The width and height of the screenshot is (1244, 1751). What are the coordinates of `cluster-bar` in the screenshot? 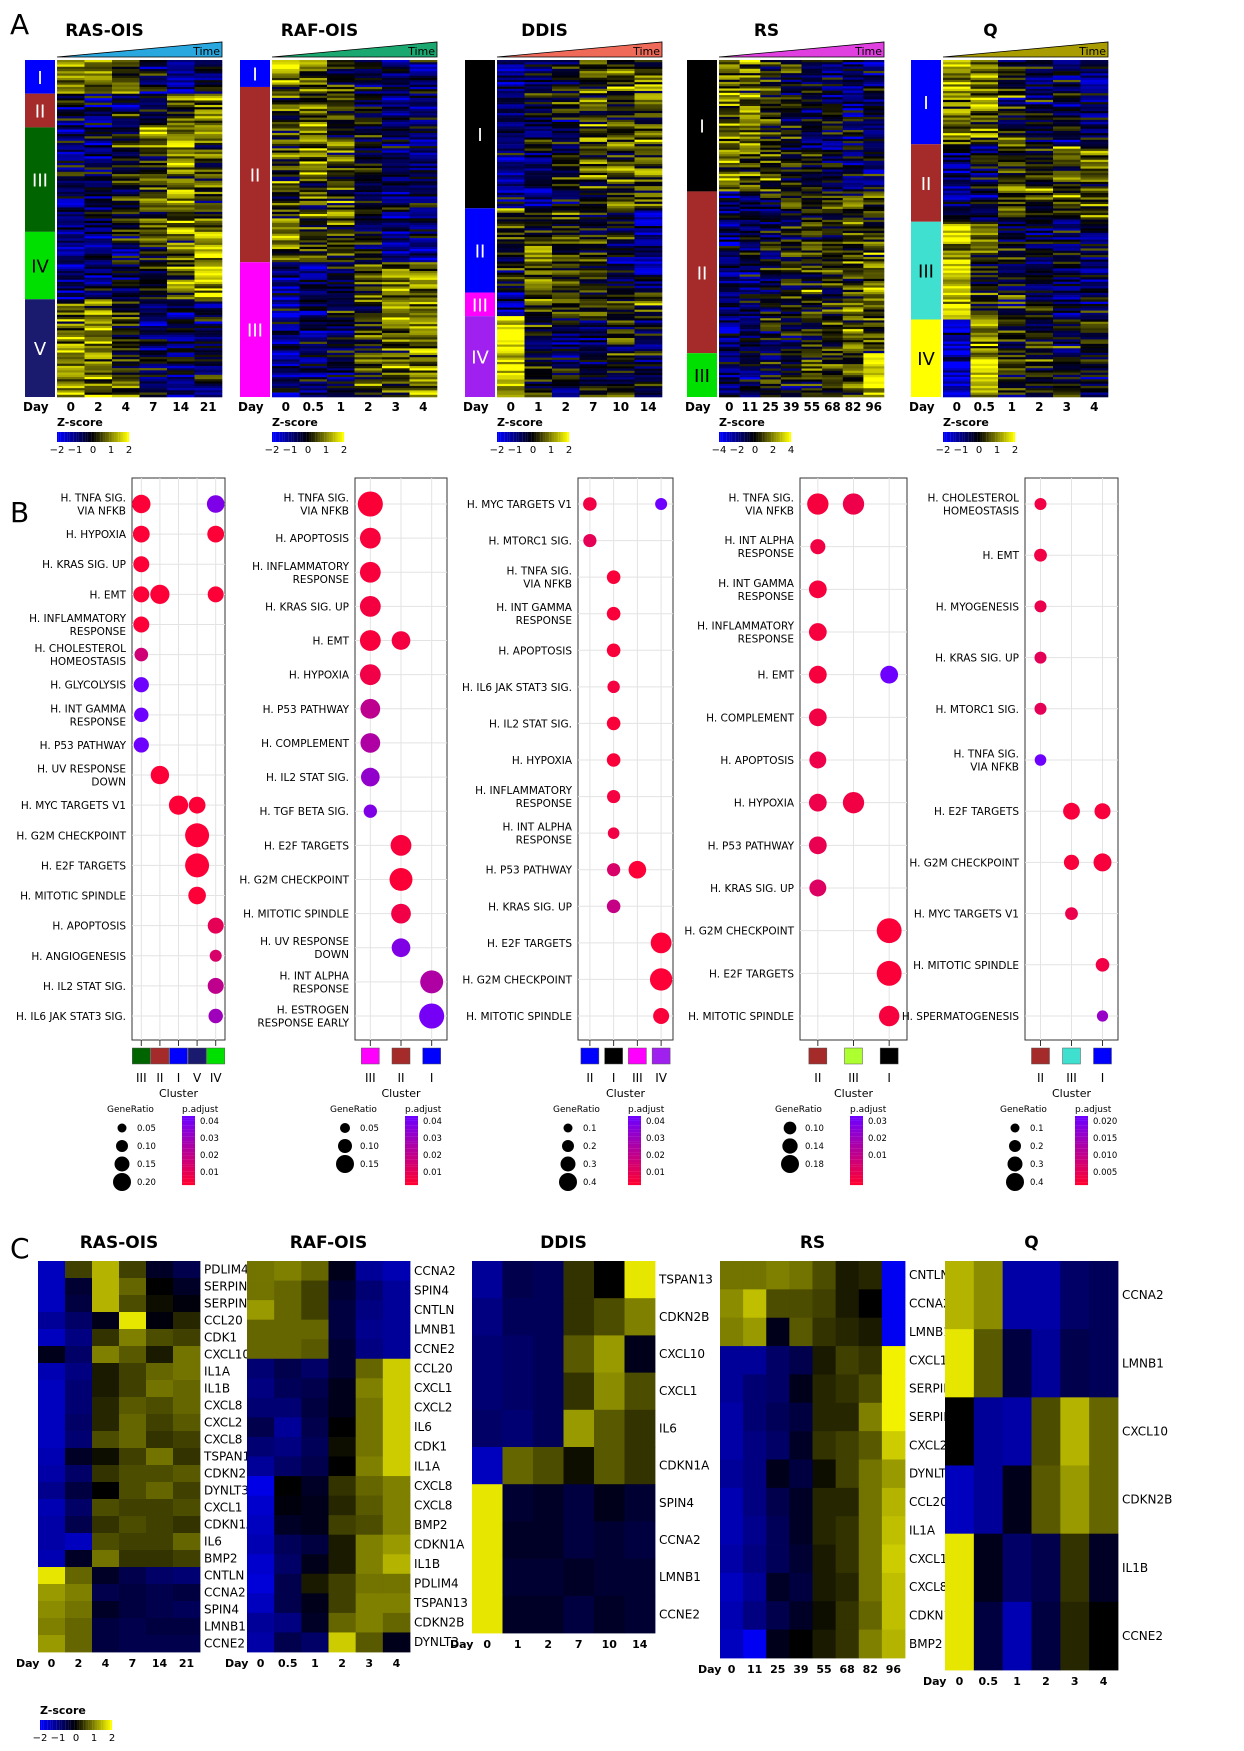 It's located at (480, 356).